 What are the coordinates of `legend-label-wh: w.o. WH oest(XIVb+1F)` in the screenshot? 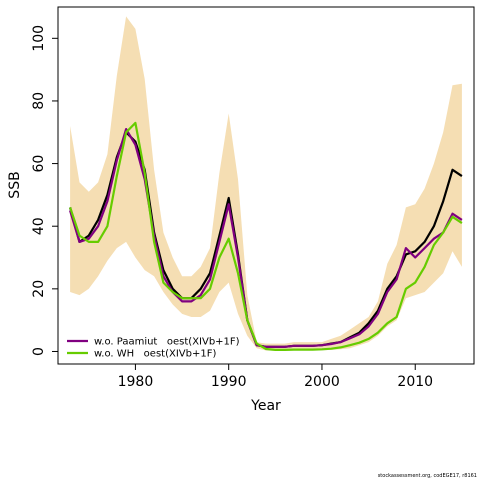 It's located at (155, 354).